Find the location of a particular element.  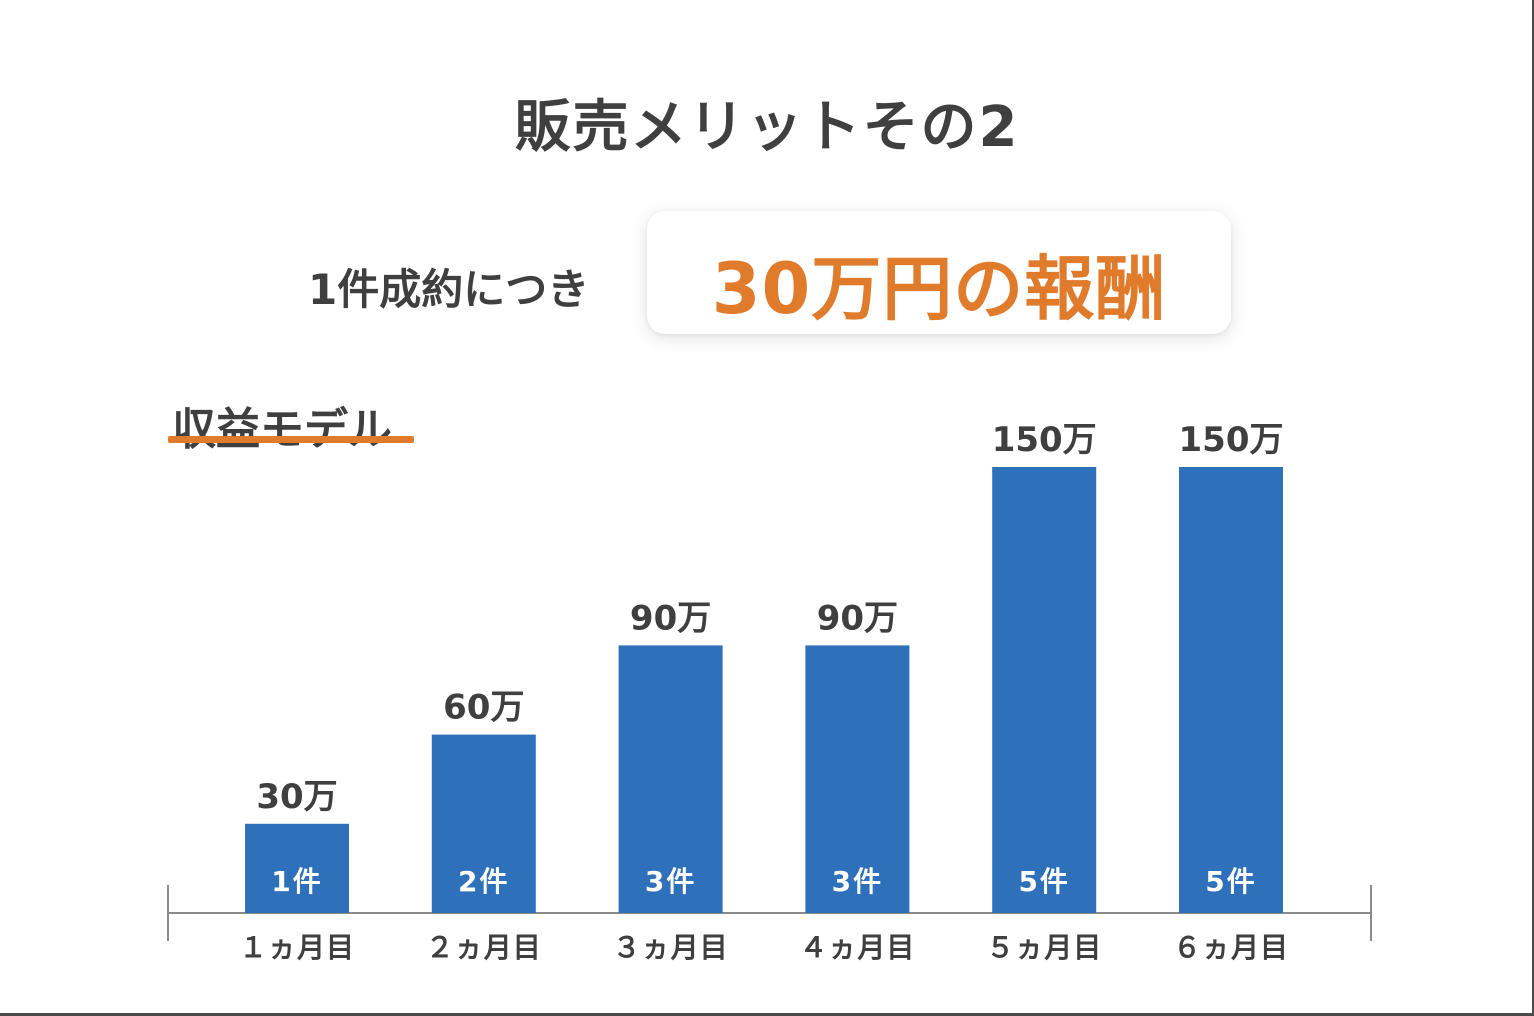

bar-count-label-6: 5件 is located at coordinates (1230, 881).